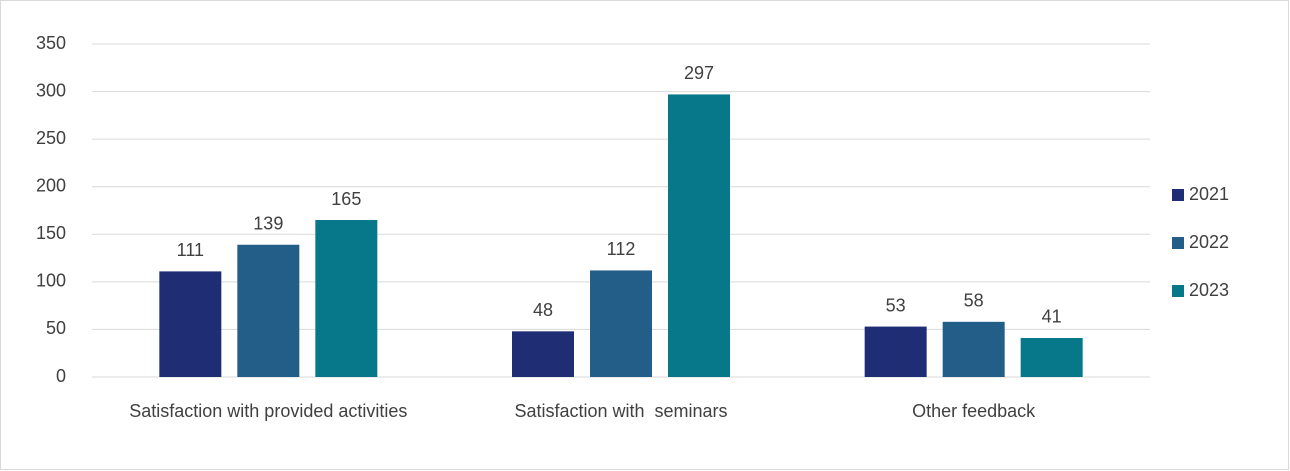  What do you see at coordinates (1209, 290) in the screenshot?
I see `legend-label: 2023` at bounding box center [1209, 290].